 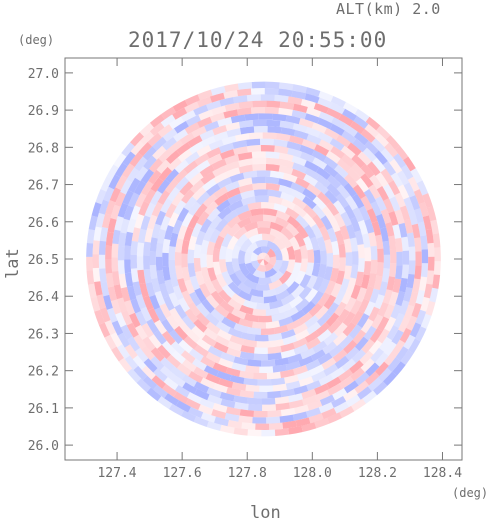 I want to click on x-tick-label: 127.6, so click(x=182, y=473).